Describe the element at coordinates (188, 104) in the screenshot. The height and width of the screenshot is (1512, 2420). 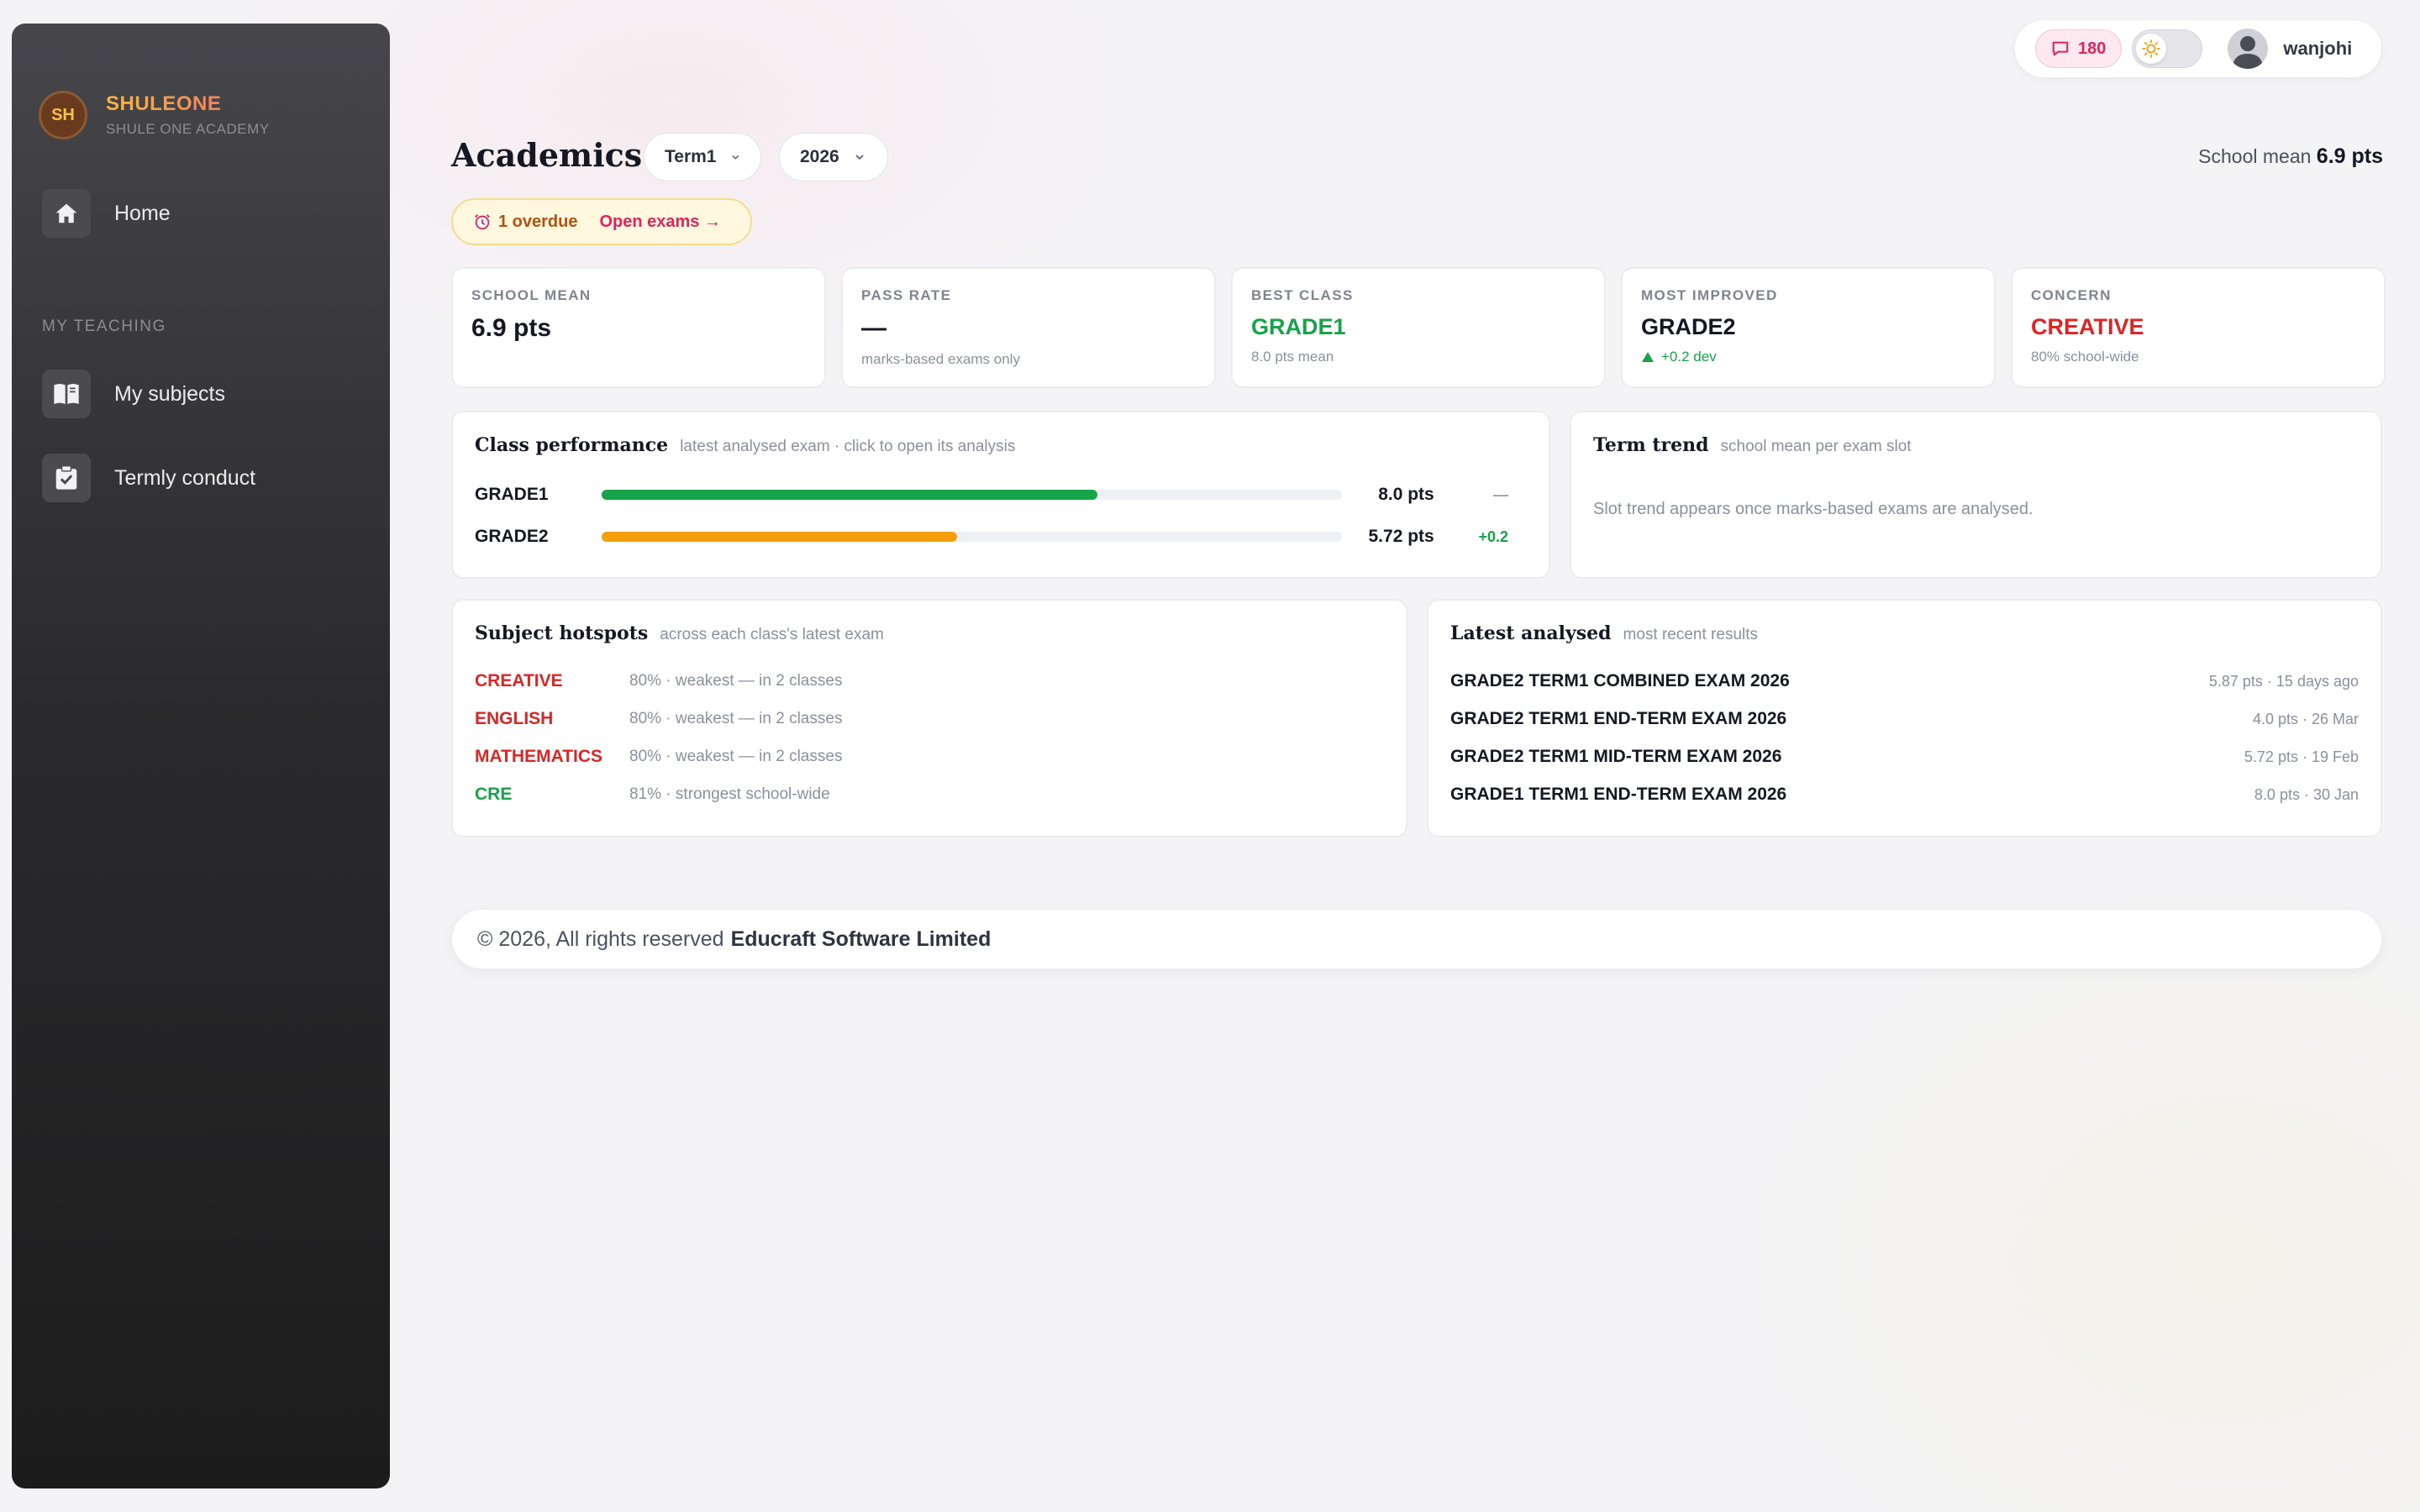
I see `brand-name: SHULEONE` at that location.